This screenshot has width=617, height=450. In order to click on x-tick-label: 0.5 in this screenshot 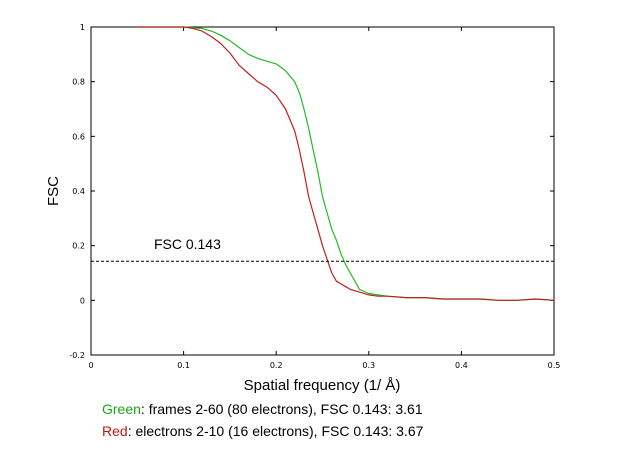, I will do `click(554, 365)`.